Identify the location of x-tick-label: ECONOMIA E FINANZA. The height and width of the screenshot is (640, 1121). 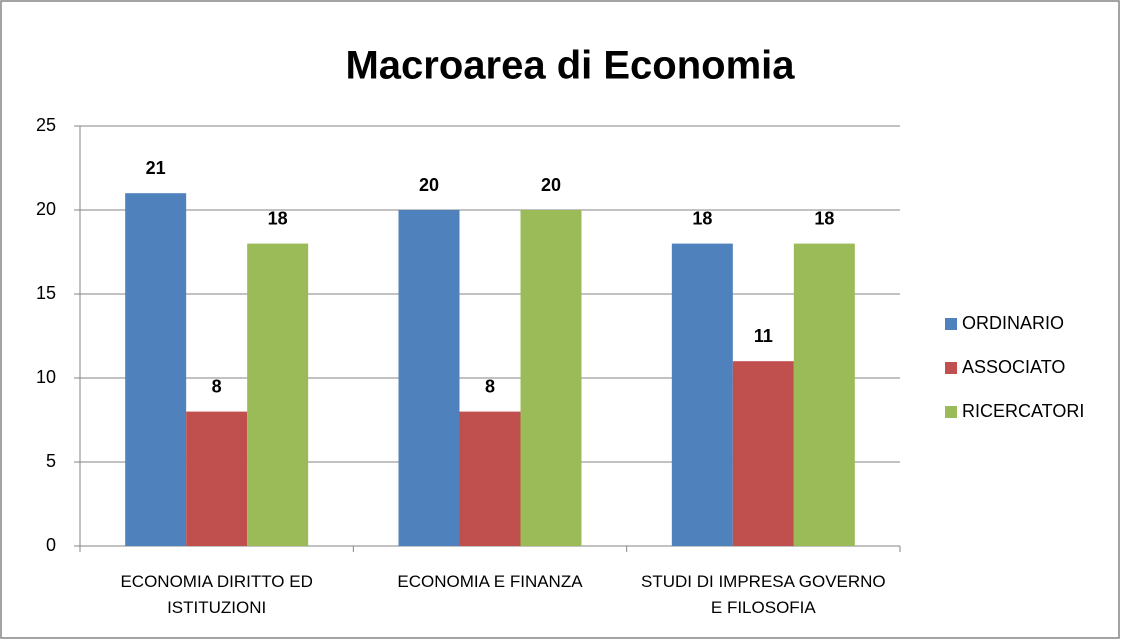
(490, 581).